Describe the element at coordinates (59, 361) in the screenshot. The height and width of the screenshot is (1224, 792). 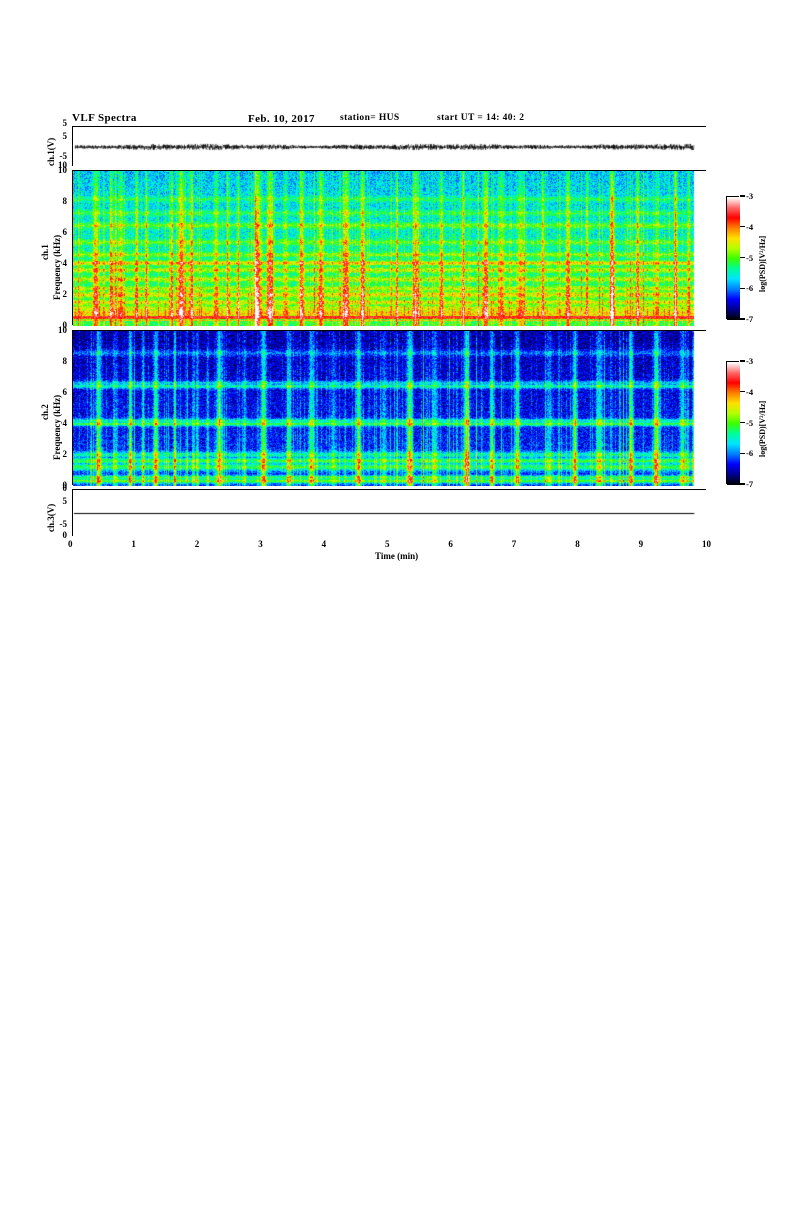
I see `ch2-y-tick-label-4: 8` at that location.